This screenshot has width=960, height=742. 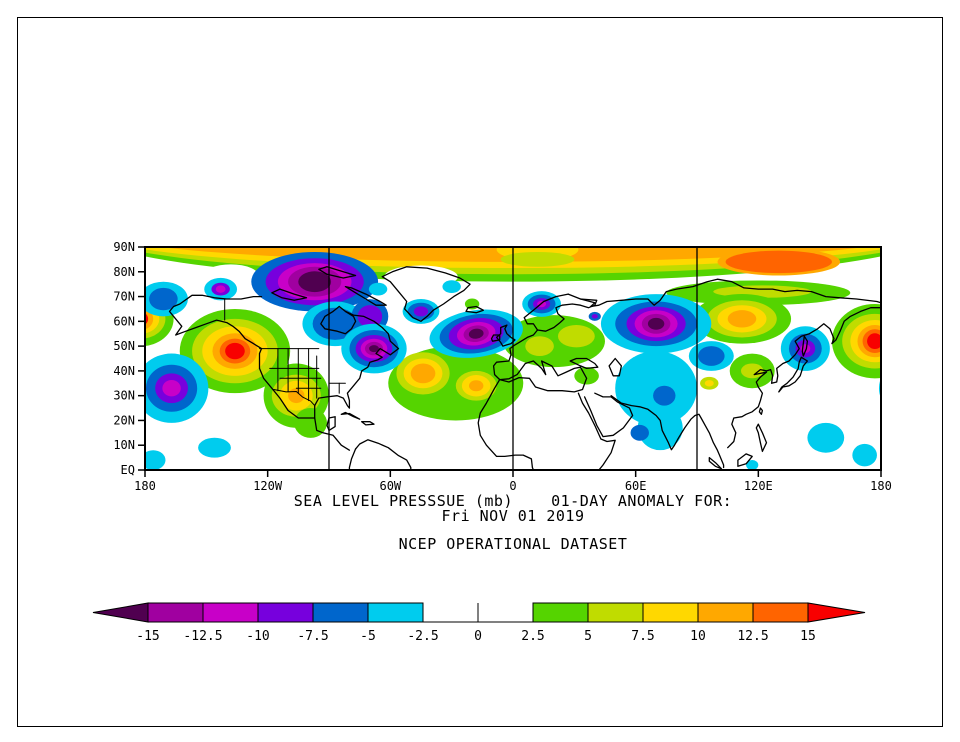 What do you see at coordinates (513, 544) in the screenshot?
I see `chart-subtitle: NCEP OPERATIONAL DATASET` at bounding box center [513, 544].